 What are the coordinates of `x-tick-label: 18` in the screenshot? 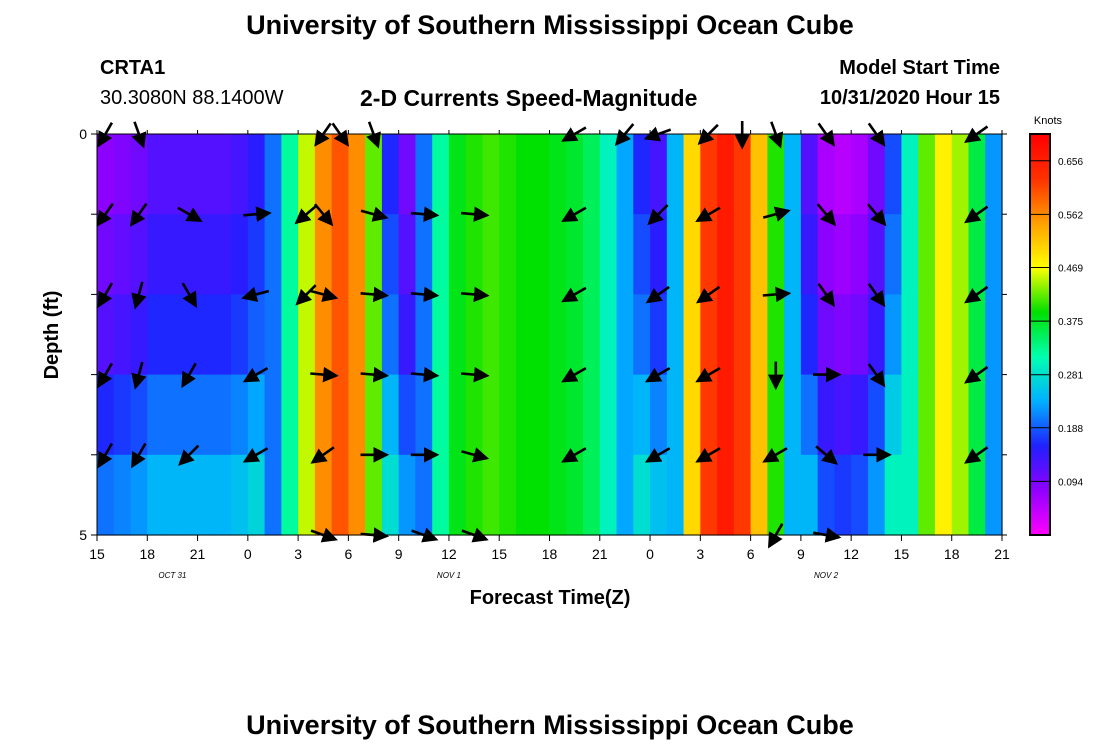 It's located at (952, 554).